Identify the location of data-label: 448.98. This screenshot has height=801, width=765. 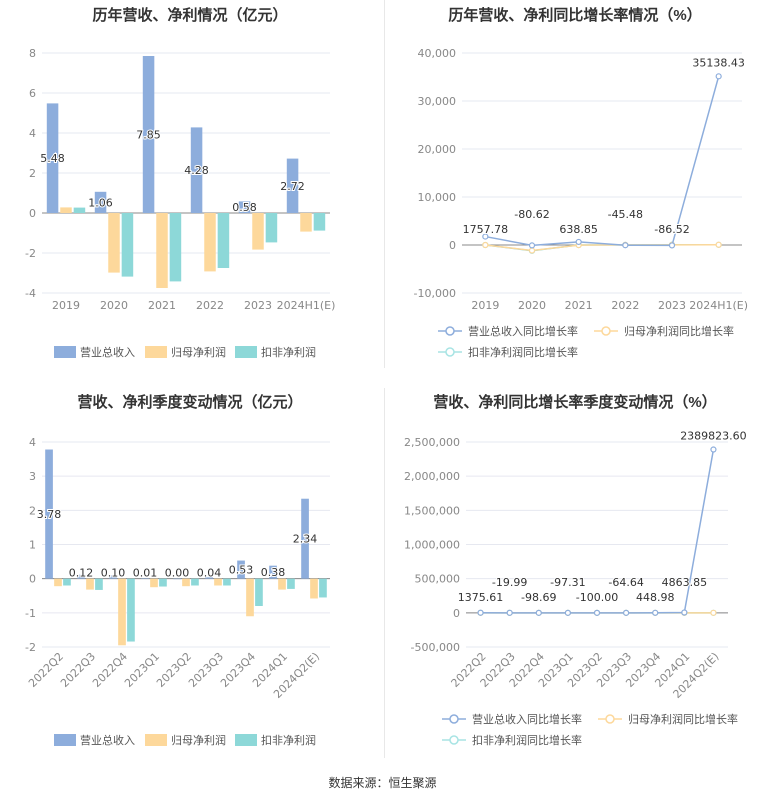
(655, 597).